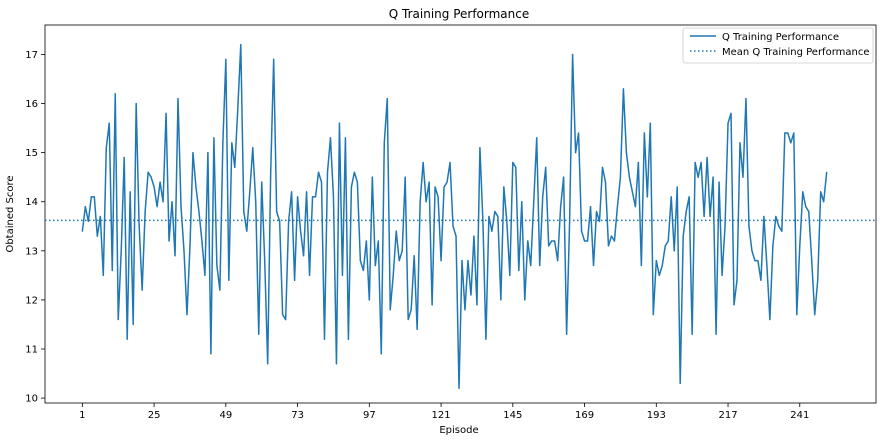  Describe the element at coordinates (10, 213) in the screenshot. I see `y-axis-title: Obtained Score` at that location.